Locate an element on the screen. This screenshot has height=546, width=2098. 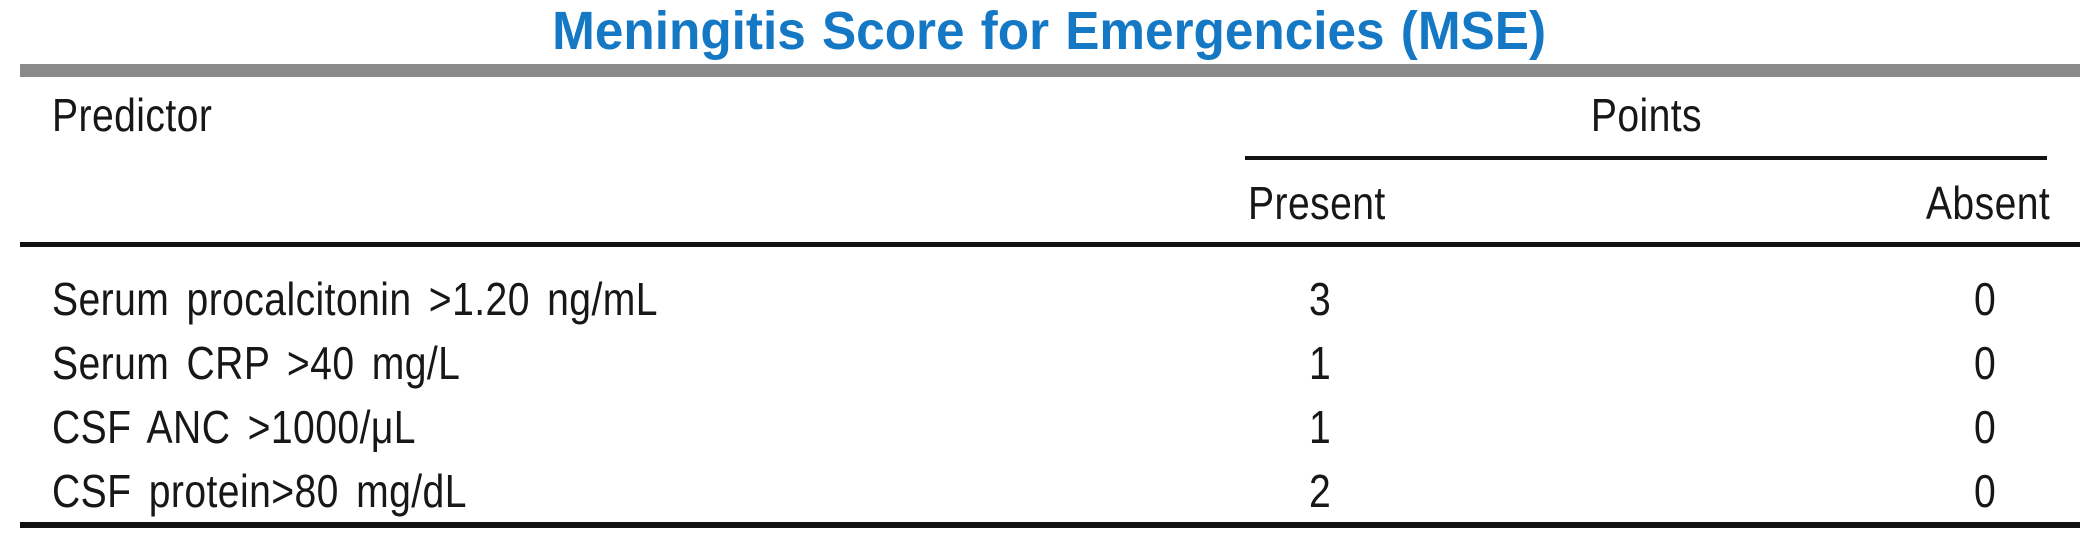
table-title: Meningitis Score for Emergencies (MSE) is located at coordinates (1049, 31).